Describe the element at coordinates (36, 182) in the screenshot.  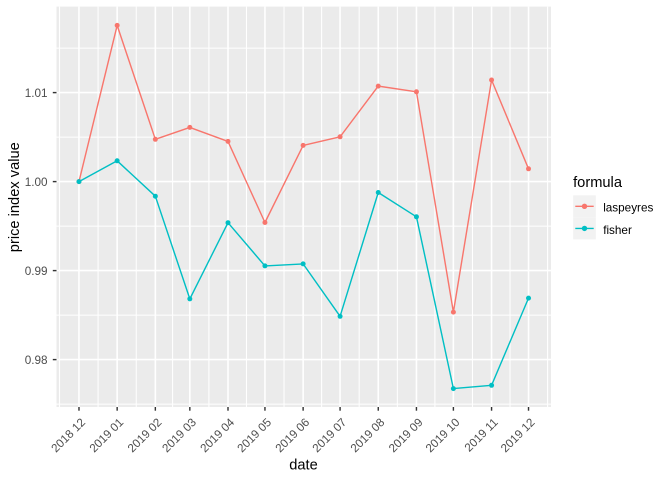
I see `svg-text: 1.00` at that location.